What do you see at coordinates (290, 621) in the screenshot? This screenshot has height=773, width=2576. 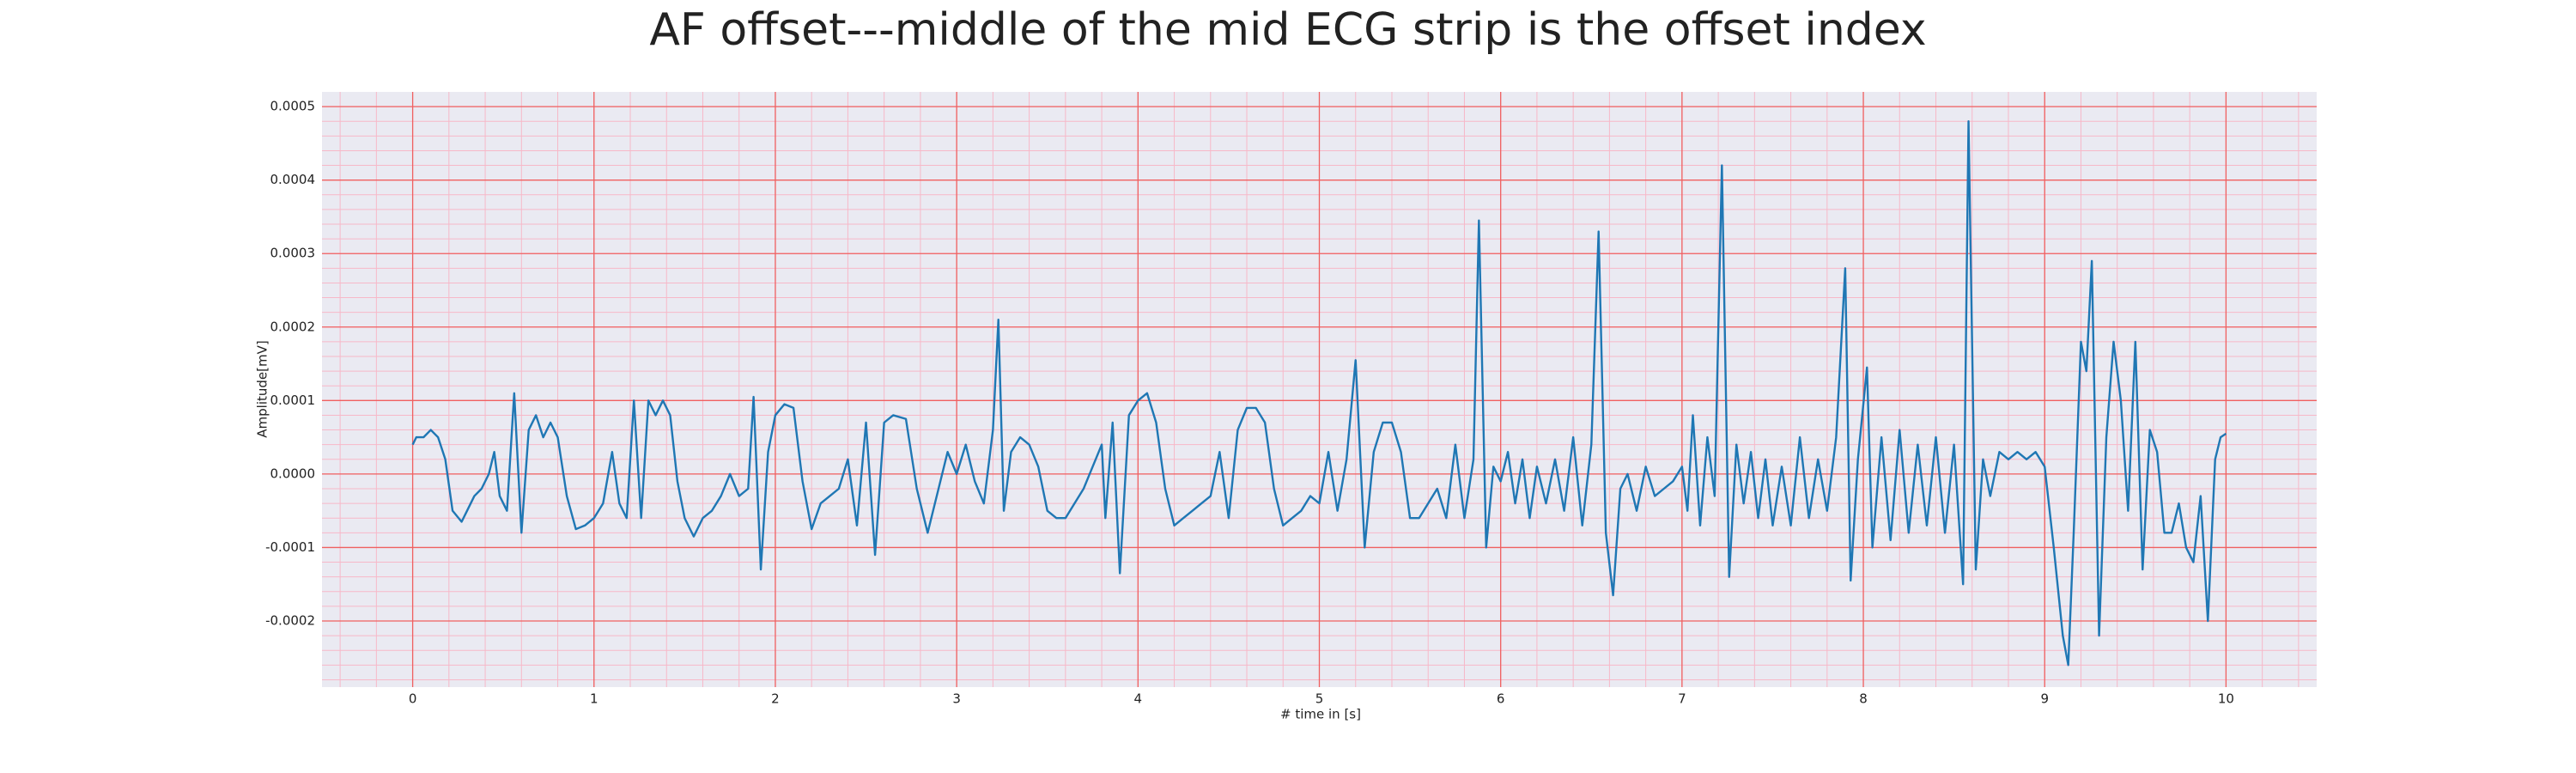 I see `y-tick-label: -0.0002` at bounding box center [290, 621].